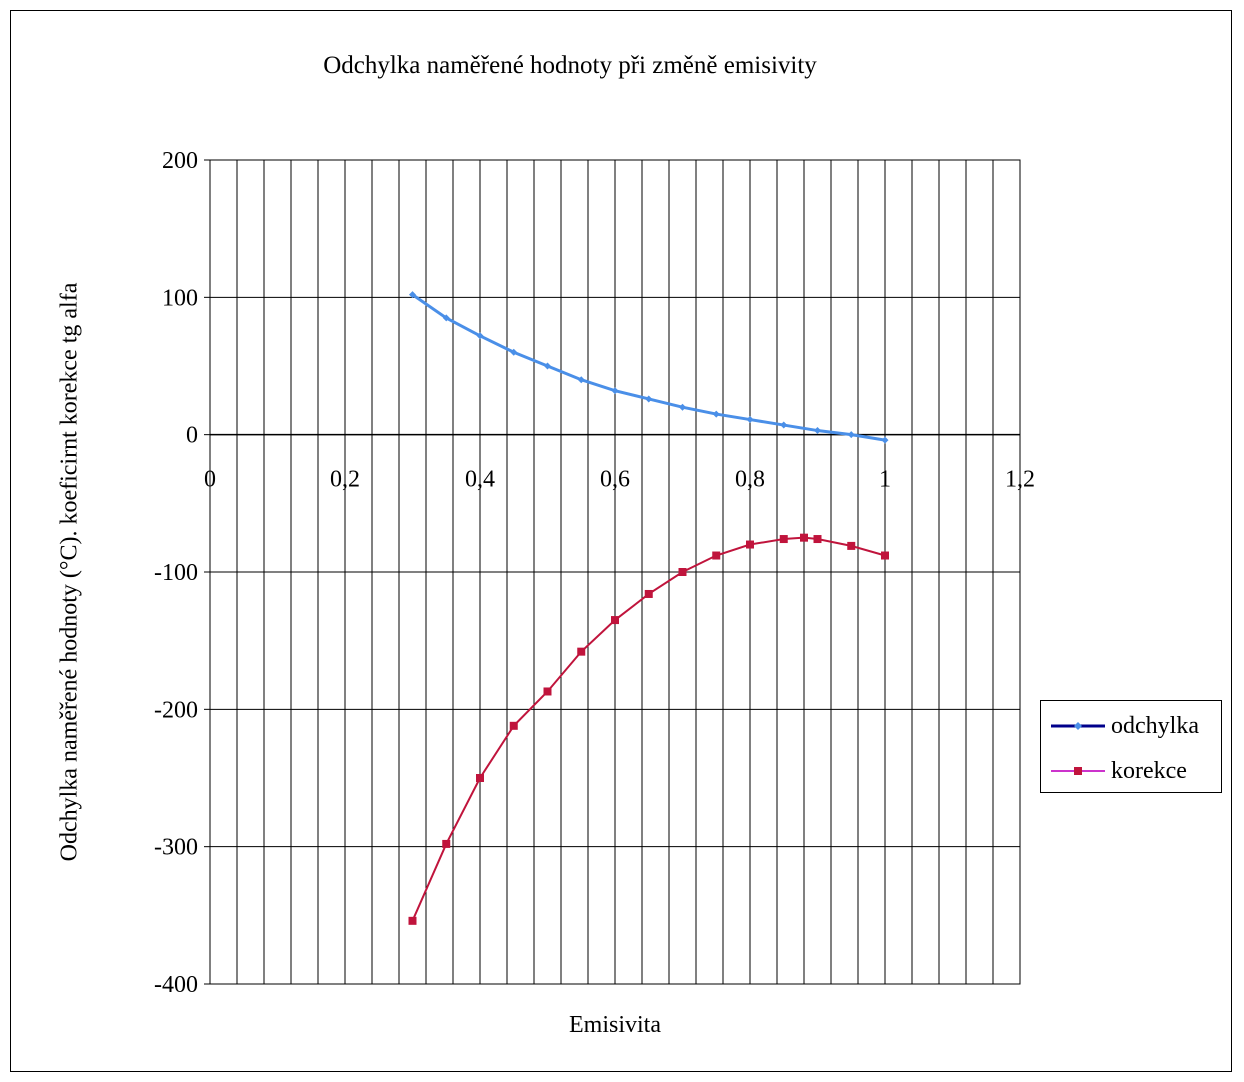 The height and width of the screenshot is (1082, 1244). What do you see at coordinates (180, 161) in the screenshot?
I see `y-tick-label: 200` at bounding box center [180, 161].